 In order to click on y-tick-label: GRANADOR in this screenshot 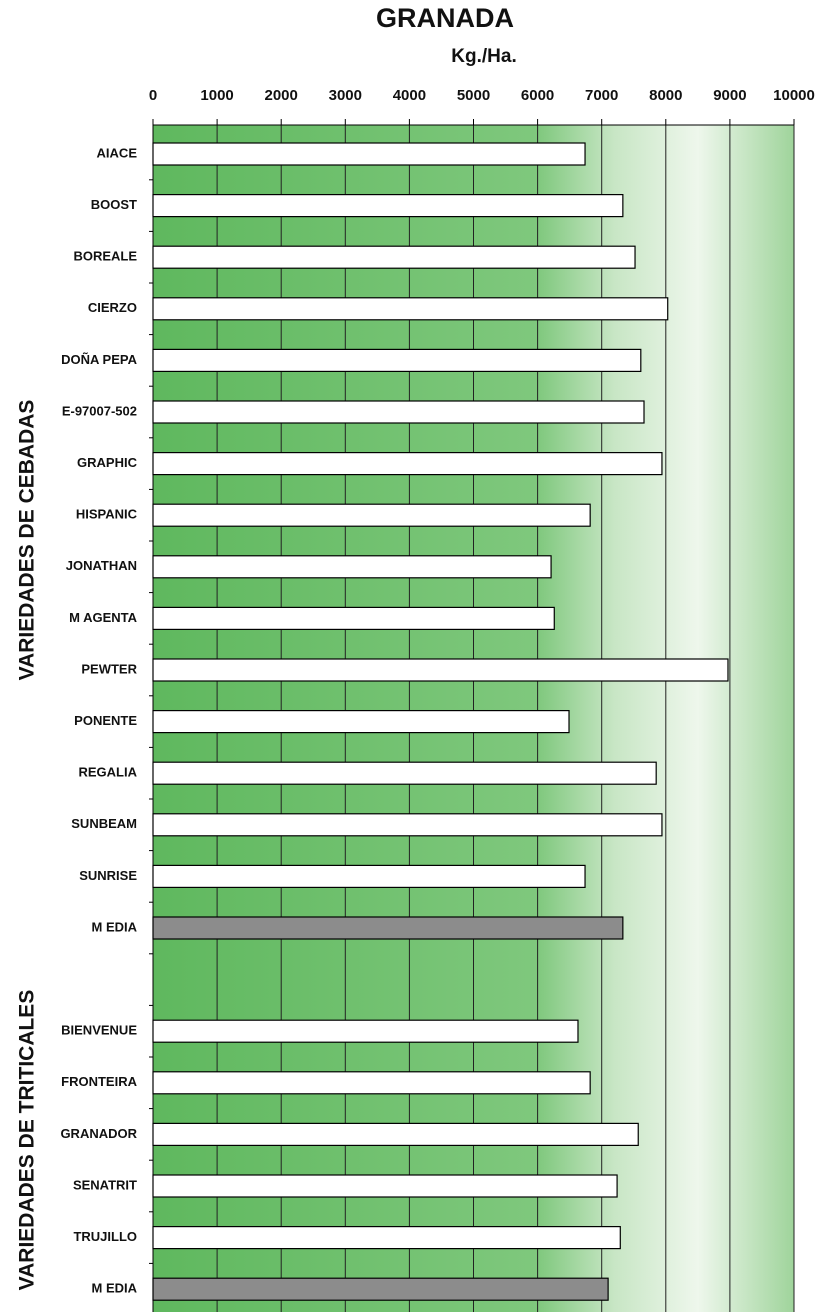, I will do `click(98, 1133)`.